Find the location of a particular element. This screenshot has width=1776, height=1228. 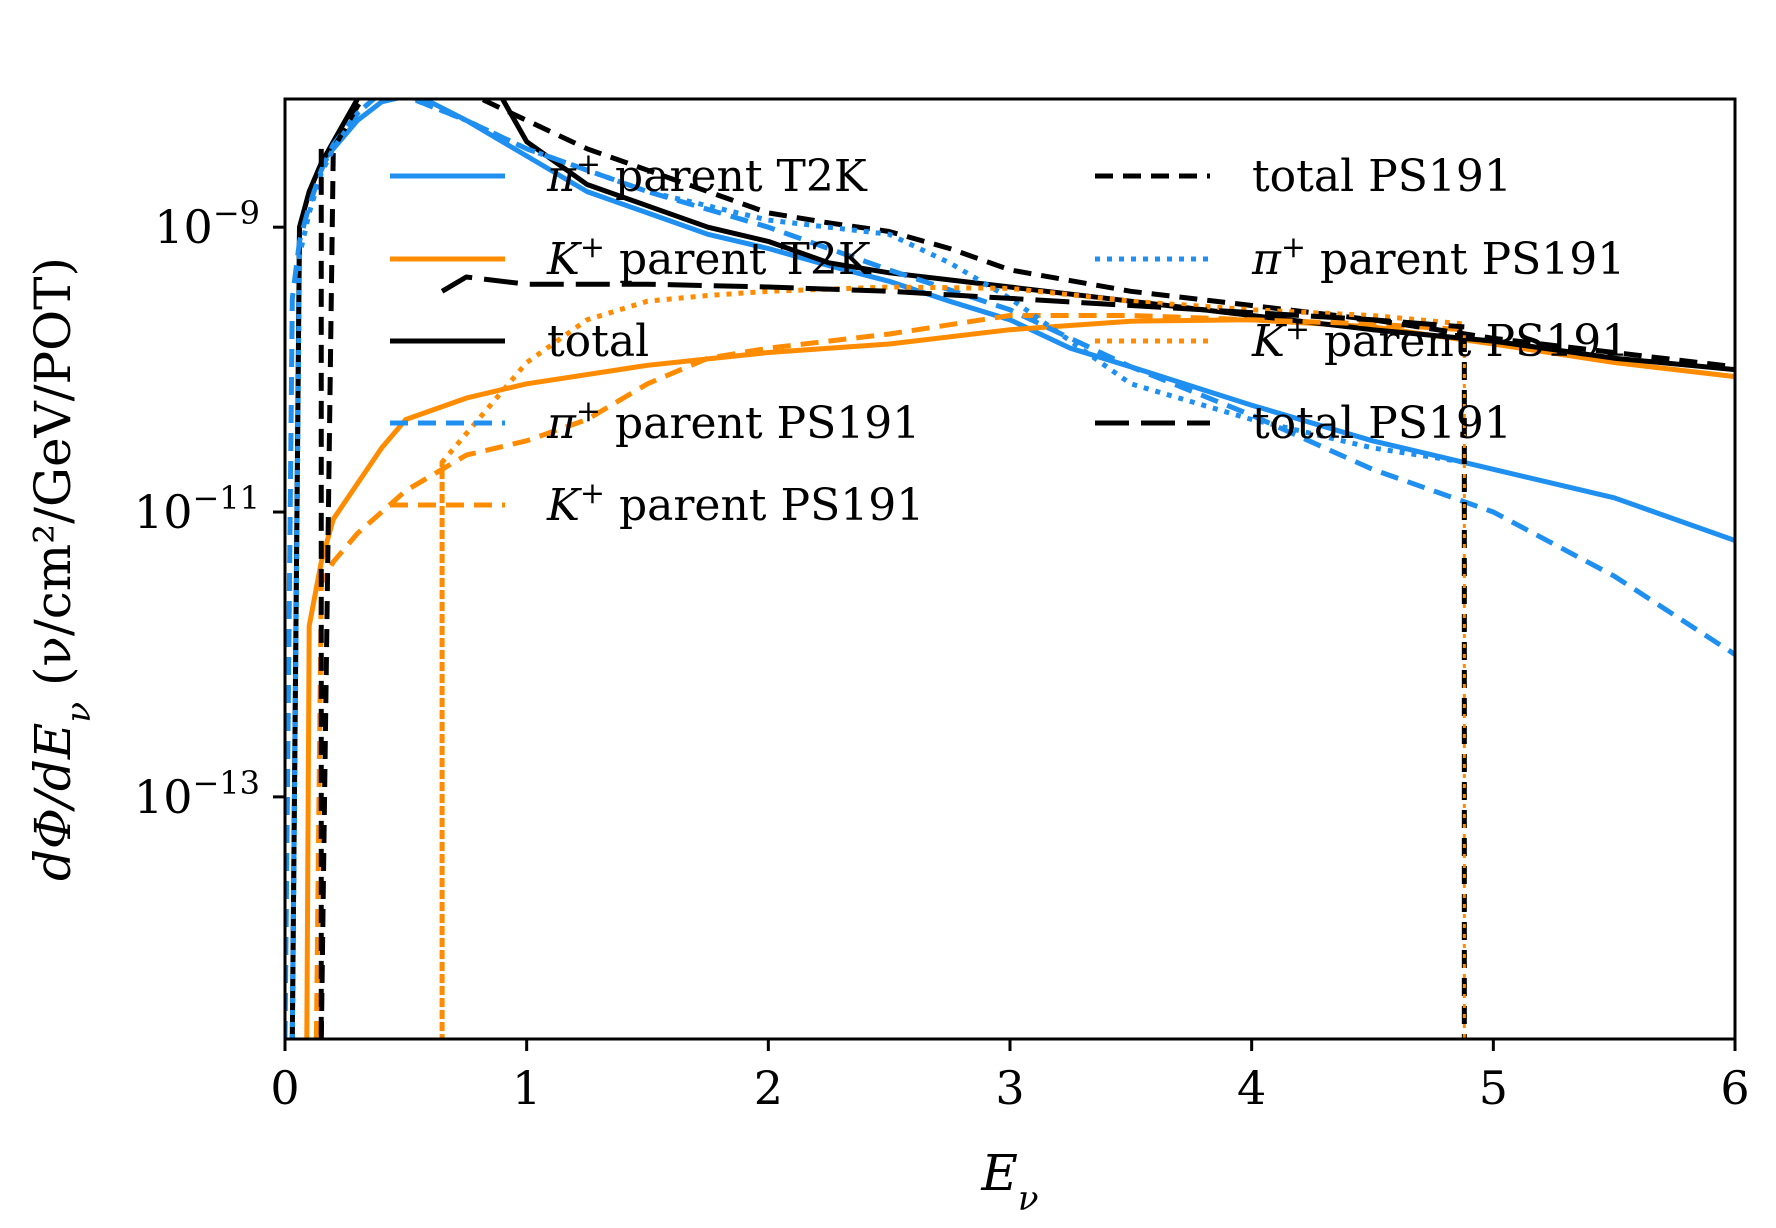

legend-label-2: total is located at coordinates (598, 341).